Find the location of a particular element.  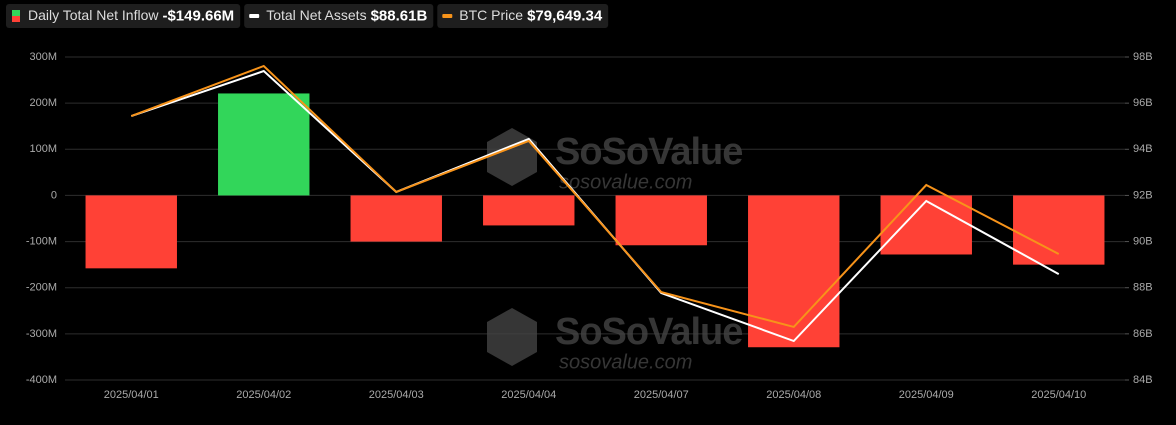

y2-tick-label: 98B is located at coordinates (1143, 57).